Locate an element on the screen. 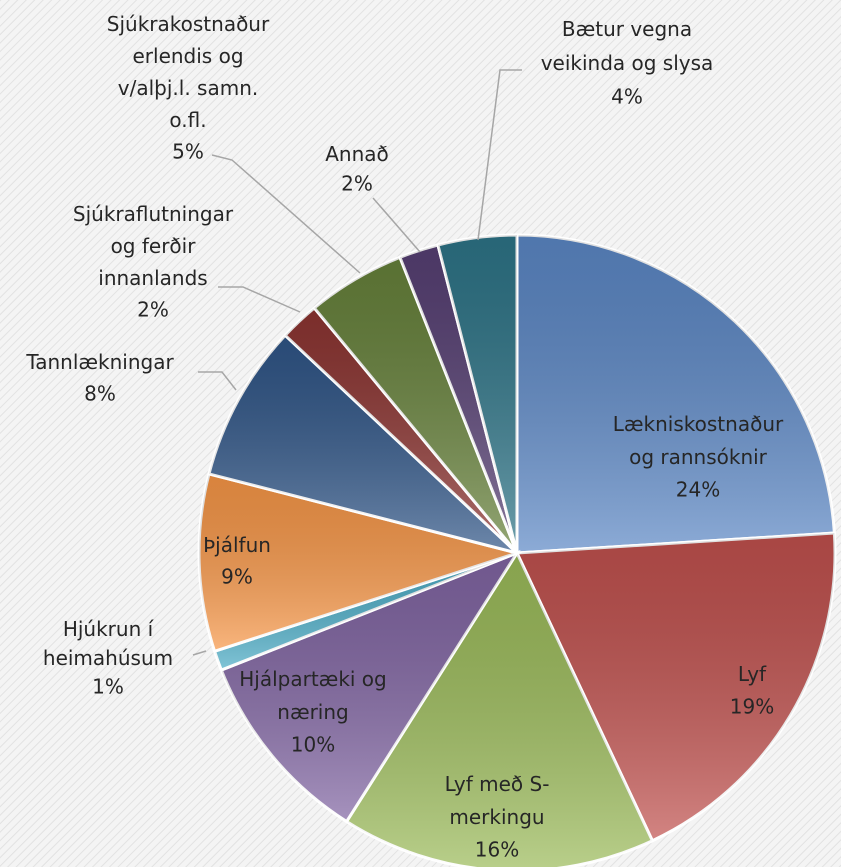  value-label: 9% is located at coordinates (237, 577).